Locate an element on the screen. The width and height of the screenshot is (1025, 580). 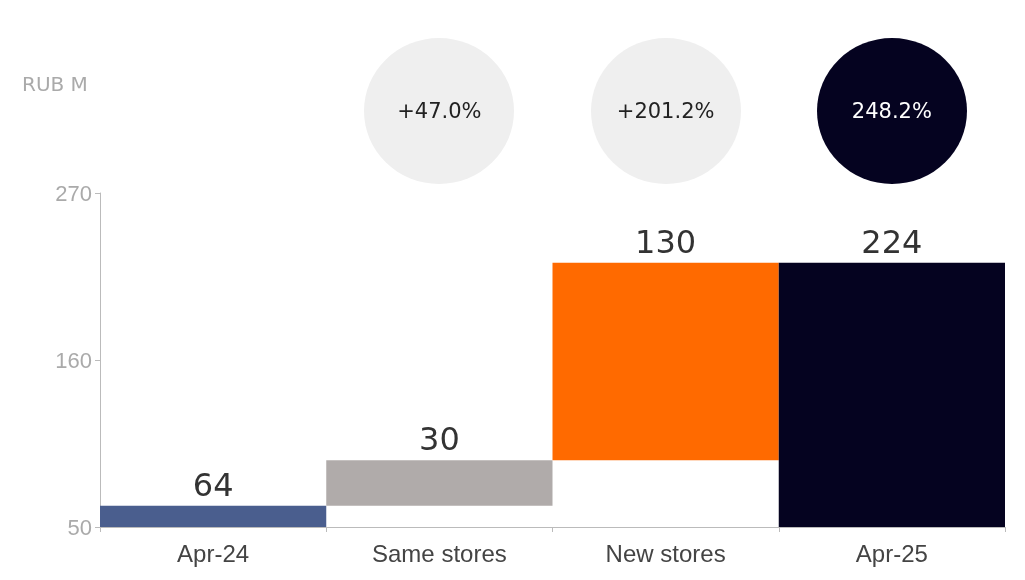
data-label: 224 is located at coordinates (892, 241).